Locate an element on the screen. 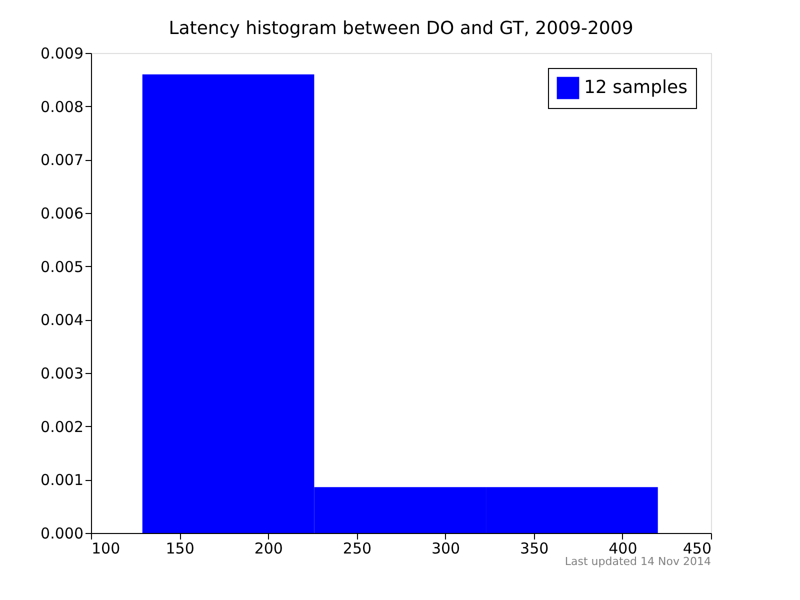 The width and height of the screenshot is (800, 600). y-tick-label: 0.003 is located at coordinates (62, 373).